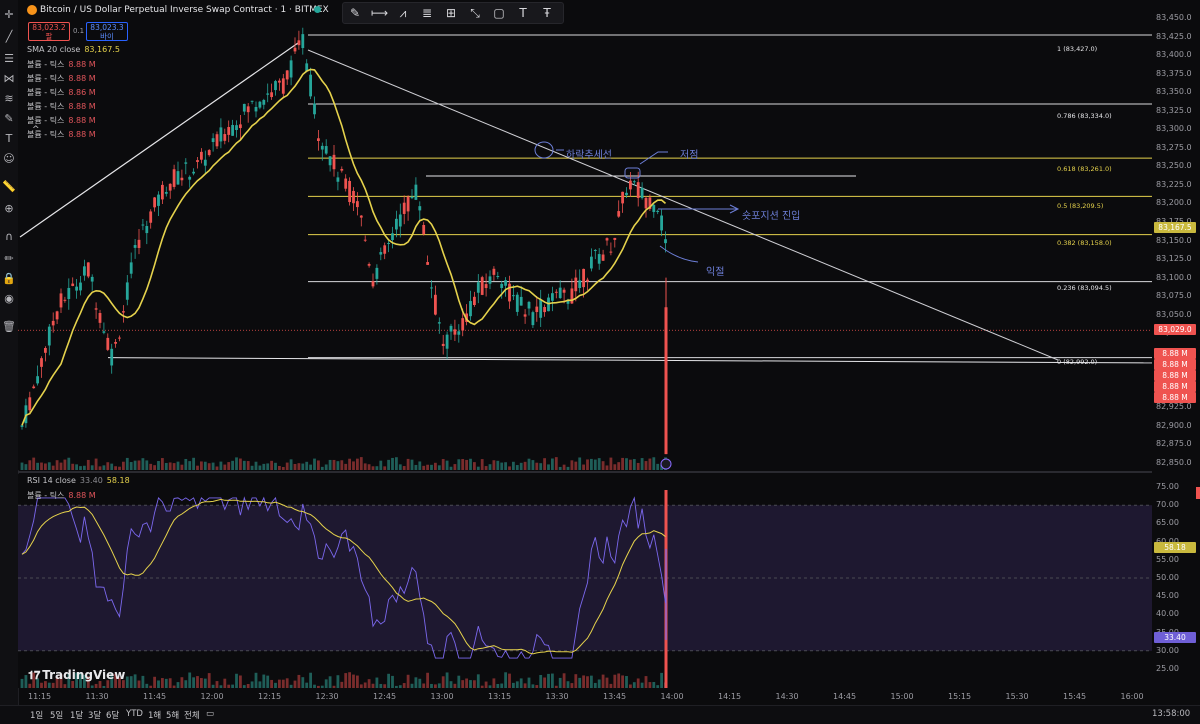 This screenshot has height=724, width=1200. What do you see at coordinates (73, 49) in the screenshot?
I see `sma-legend: SMA 20 close 83,167.5` at bounding box center [73, 49].